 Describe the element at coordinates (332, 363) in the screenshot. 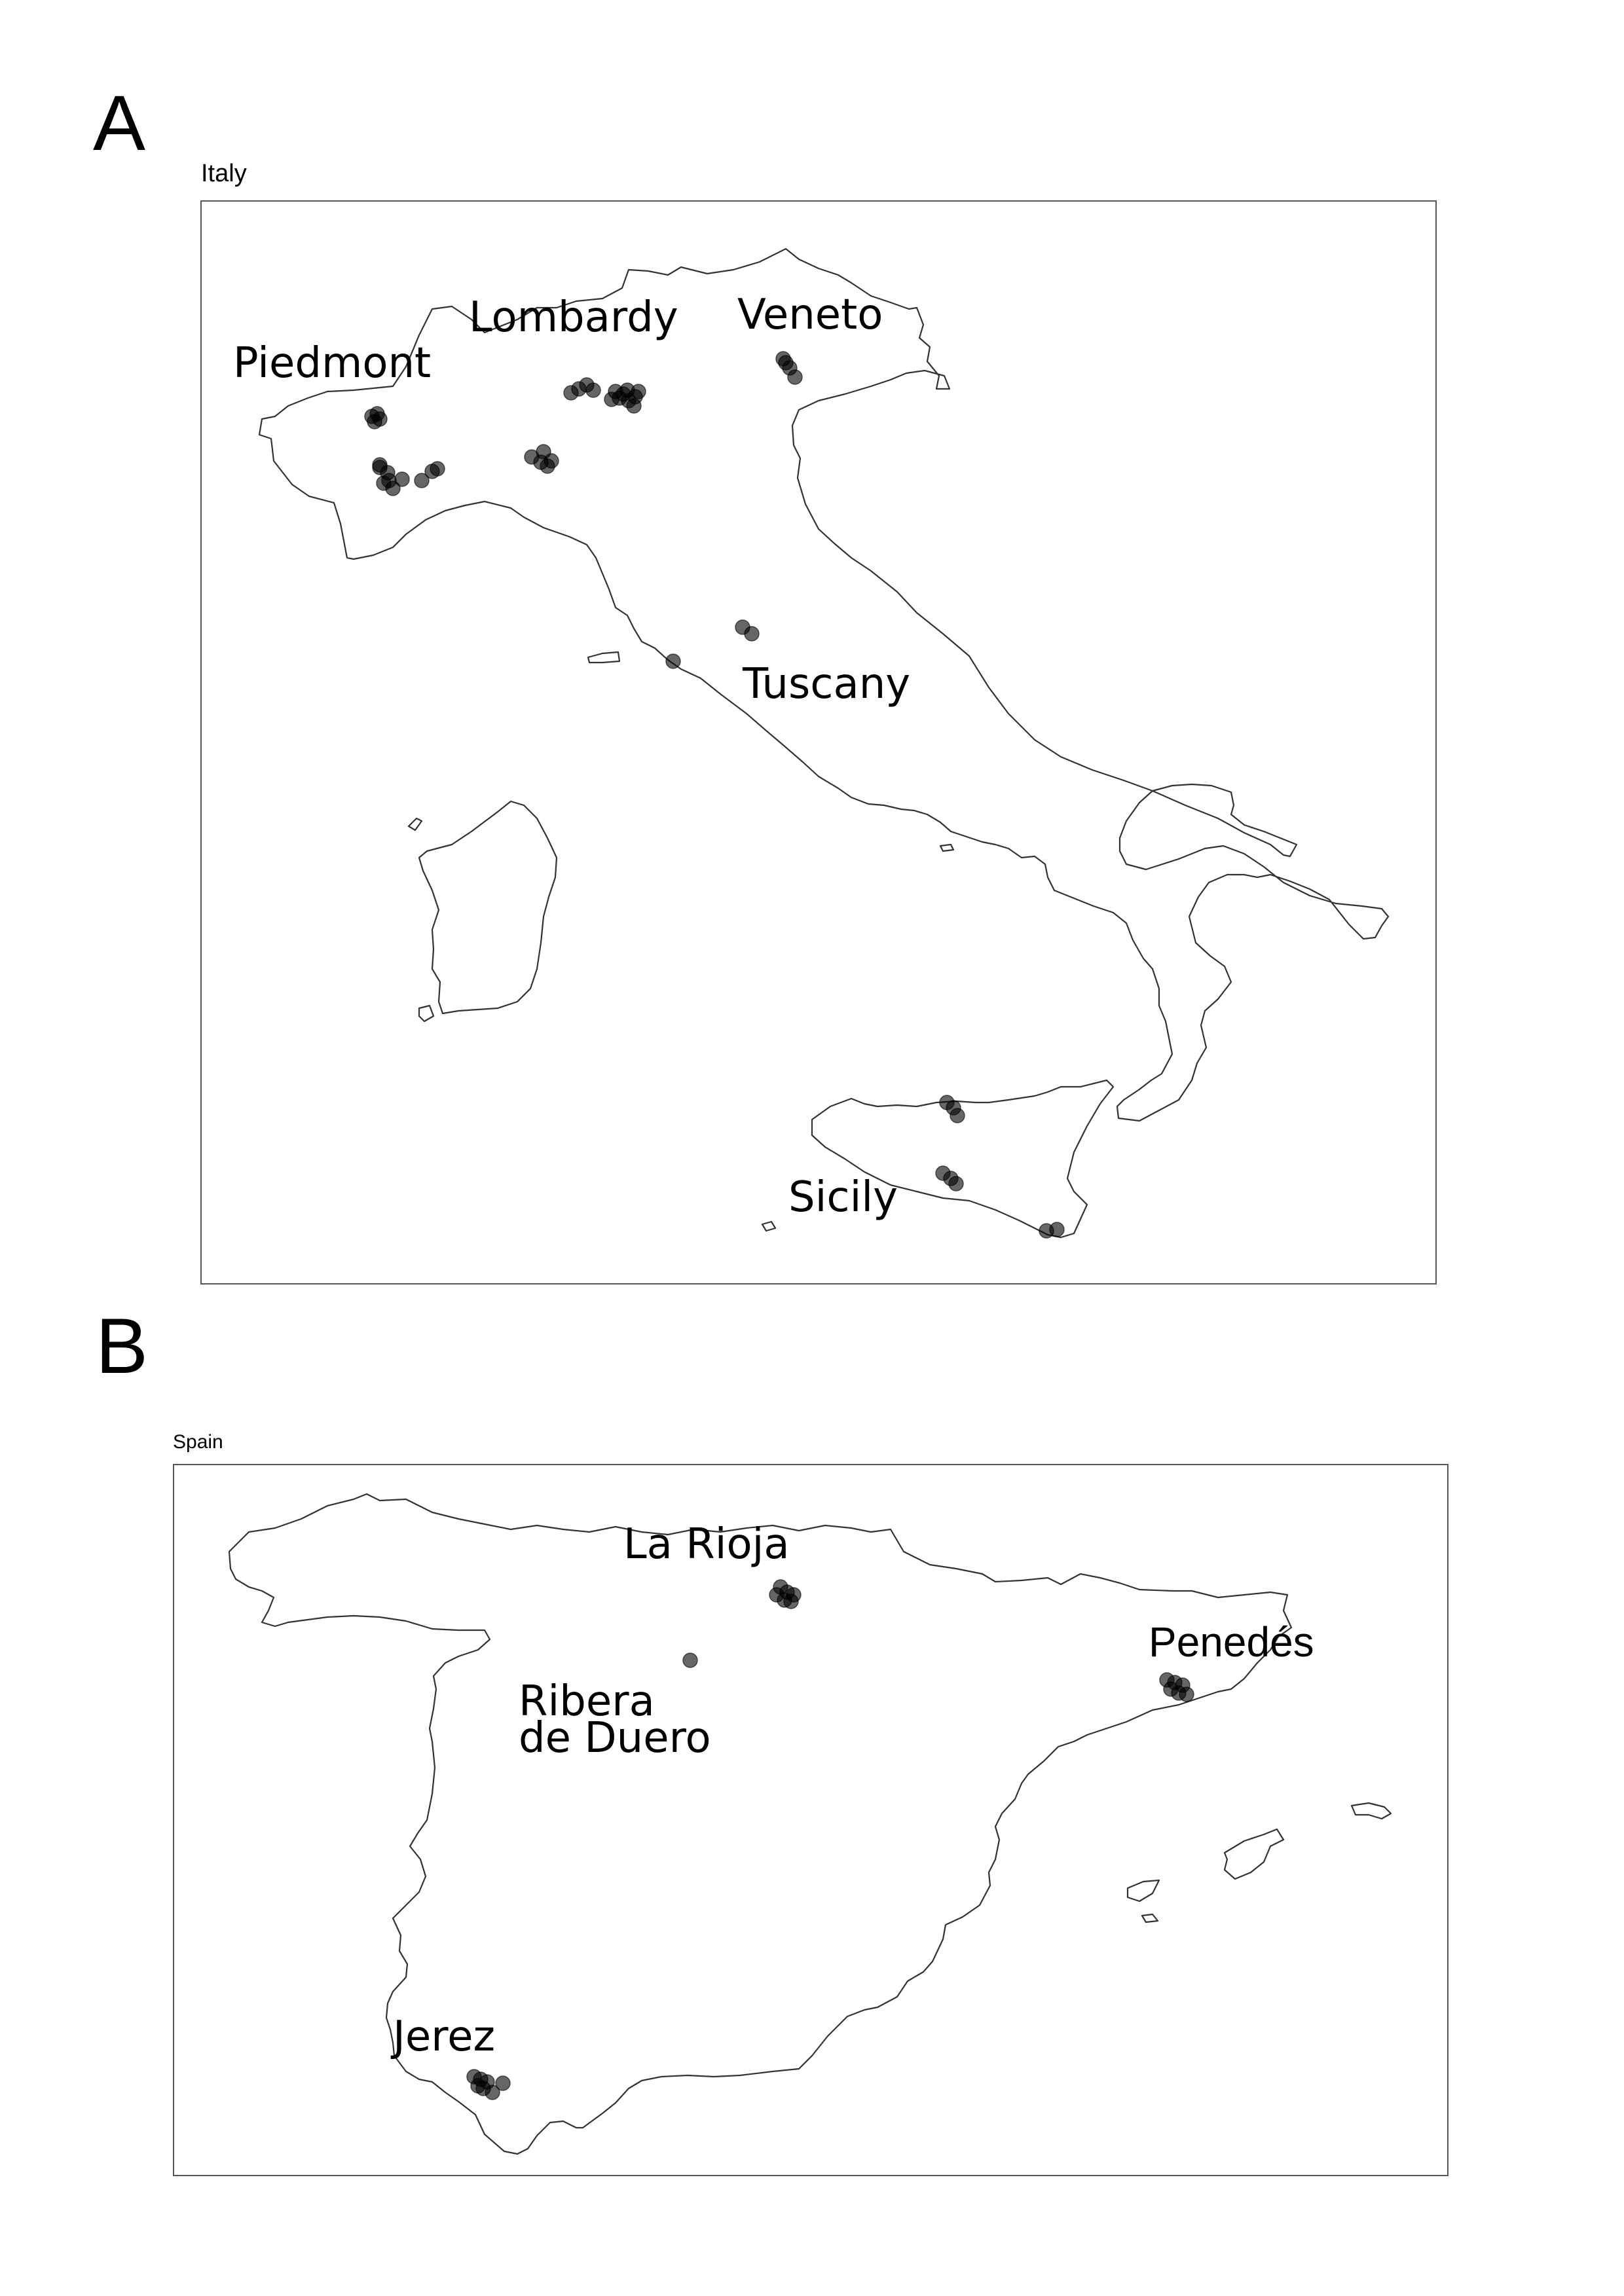

I see `region-label-piedmont: Piedmont` at that location.